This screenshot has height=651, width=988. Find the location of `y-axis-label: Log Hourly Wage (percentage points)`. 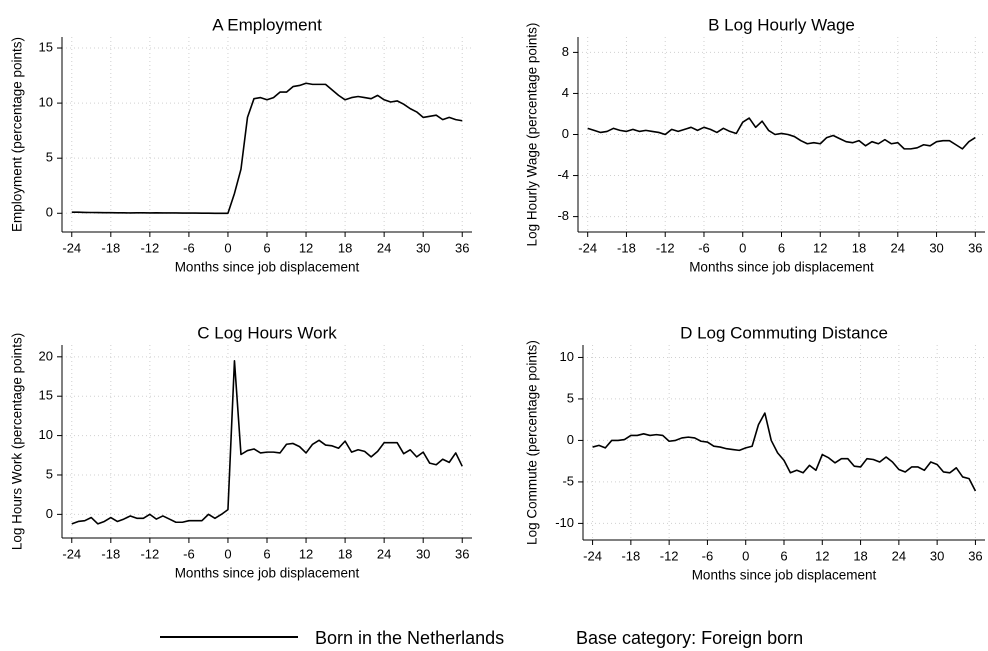

y-axis-label: Log Hourly Wage (percentage points) is located at coordinates (532, 135).